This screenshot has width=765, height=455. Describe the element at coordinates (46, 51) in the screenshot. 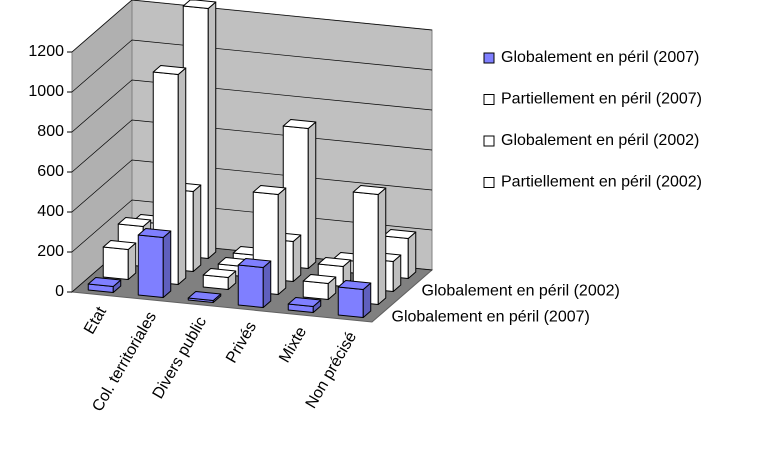

I see `y-tick-label: 1200` at that location.